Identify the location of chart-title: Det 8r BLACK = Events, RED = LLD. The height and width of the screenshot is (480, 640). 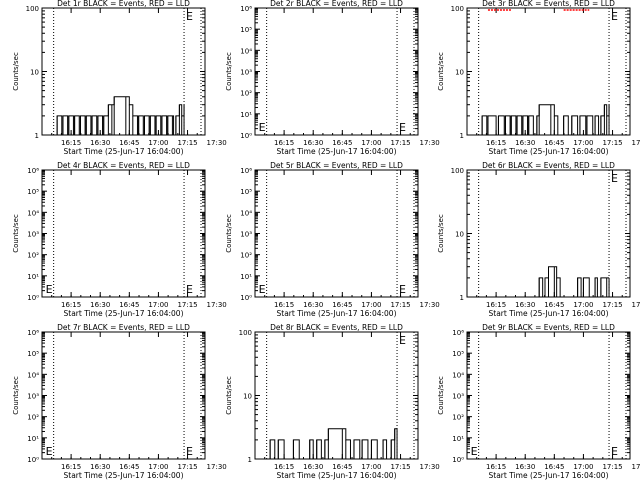
(336, 327).